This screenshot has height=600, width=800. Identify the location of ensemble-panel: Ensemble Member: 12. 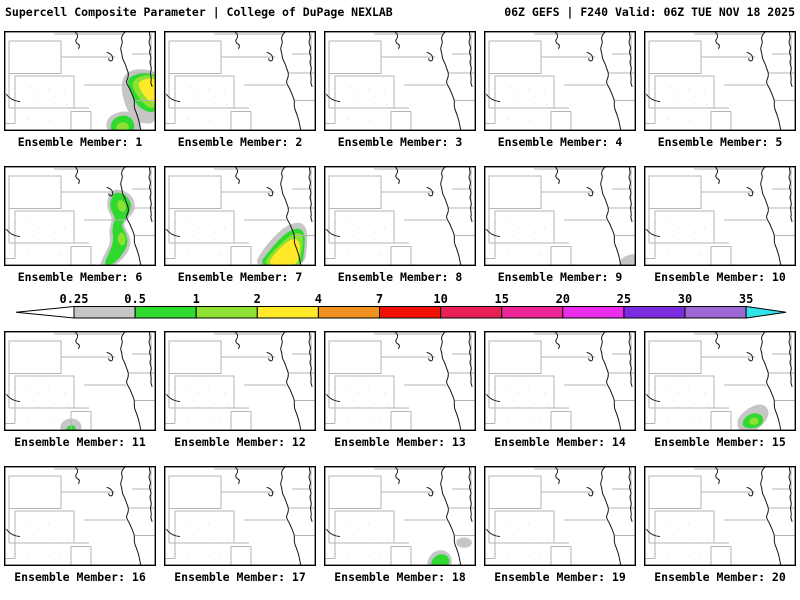
(240, 390).